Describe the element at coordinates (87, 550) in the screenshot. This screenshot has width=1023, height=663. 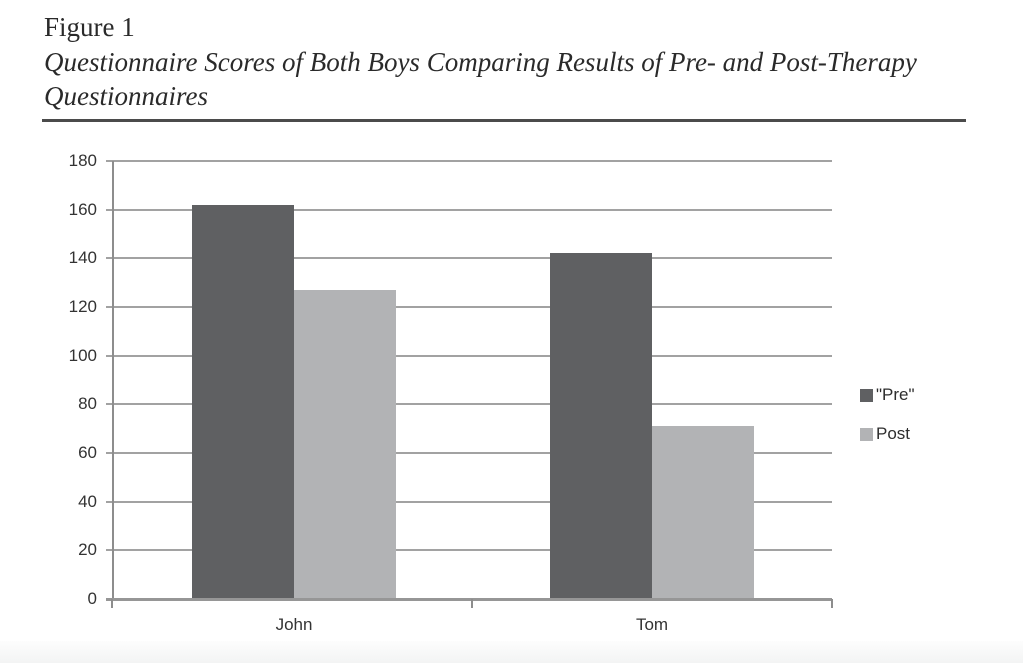
I see `y-tick-label: 20` at that location.